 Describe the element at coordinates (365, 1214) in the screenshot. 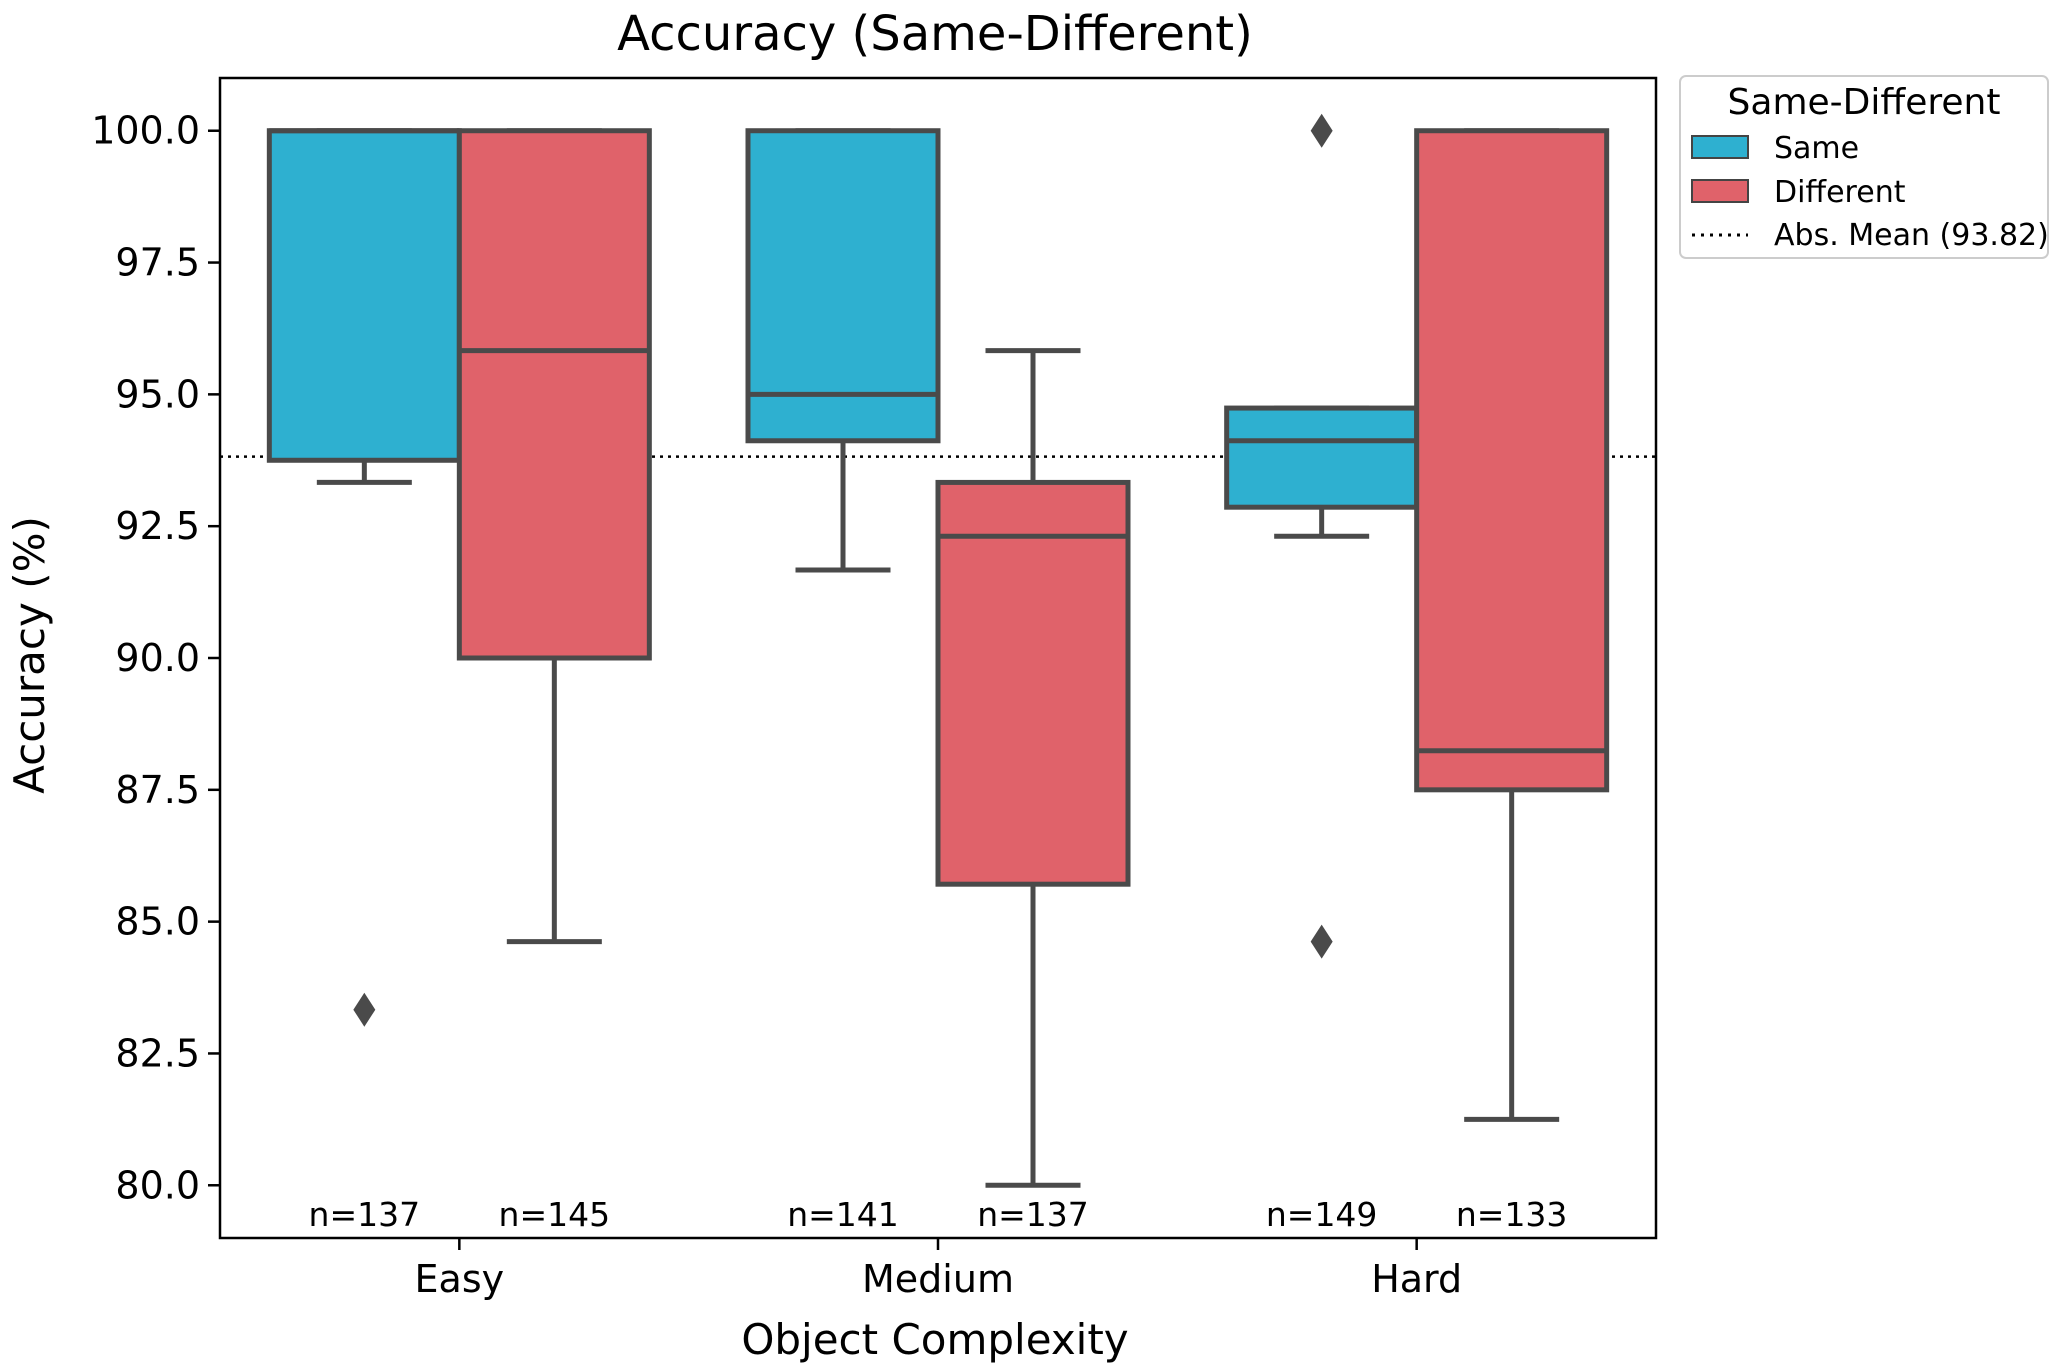

I see `n-label-same-easy: n=137` at that location.